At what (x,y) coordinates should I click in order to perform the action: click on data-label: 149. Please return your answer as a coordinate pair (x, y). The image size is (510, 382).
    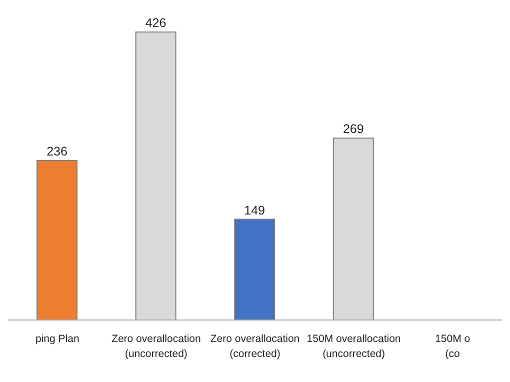
    Looking at the image, I should click on (255, 210).